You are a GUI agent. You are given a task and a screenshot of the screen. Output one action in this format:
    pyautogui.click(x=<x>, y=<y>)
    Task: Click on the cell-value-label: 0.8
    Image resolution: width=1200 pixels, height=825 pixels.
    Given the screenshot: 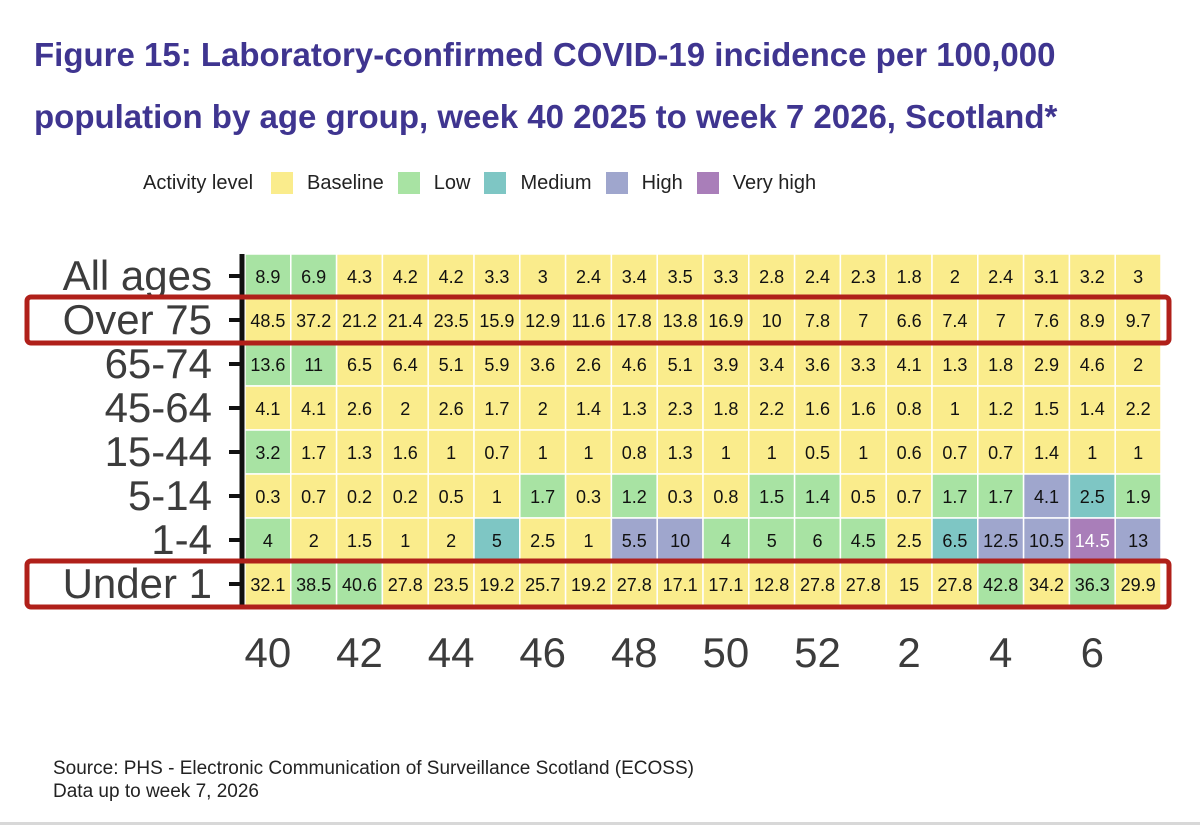 What is the action you would take?
    pyautogui.click(x=725, y=497)
    